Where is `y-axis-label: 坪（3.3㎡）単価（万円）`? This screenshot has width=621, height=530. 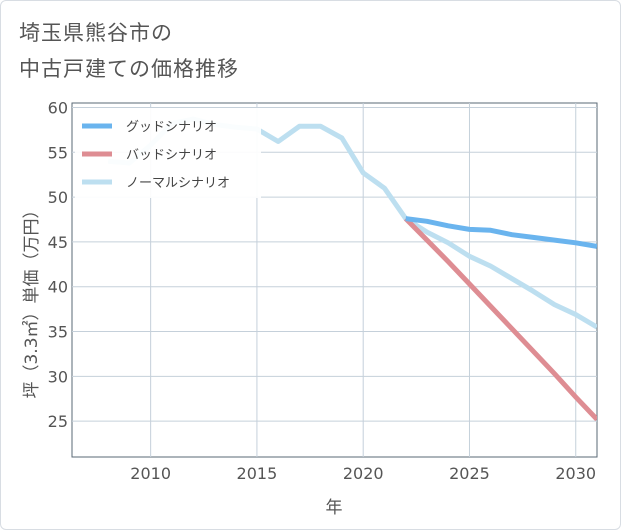
y-axis-label: 坪（3.3㎡）単価（万円） is located at coordinates (32, 299).